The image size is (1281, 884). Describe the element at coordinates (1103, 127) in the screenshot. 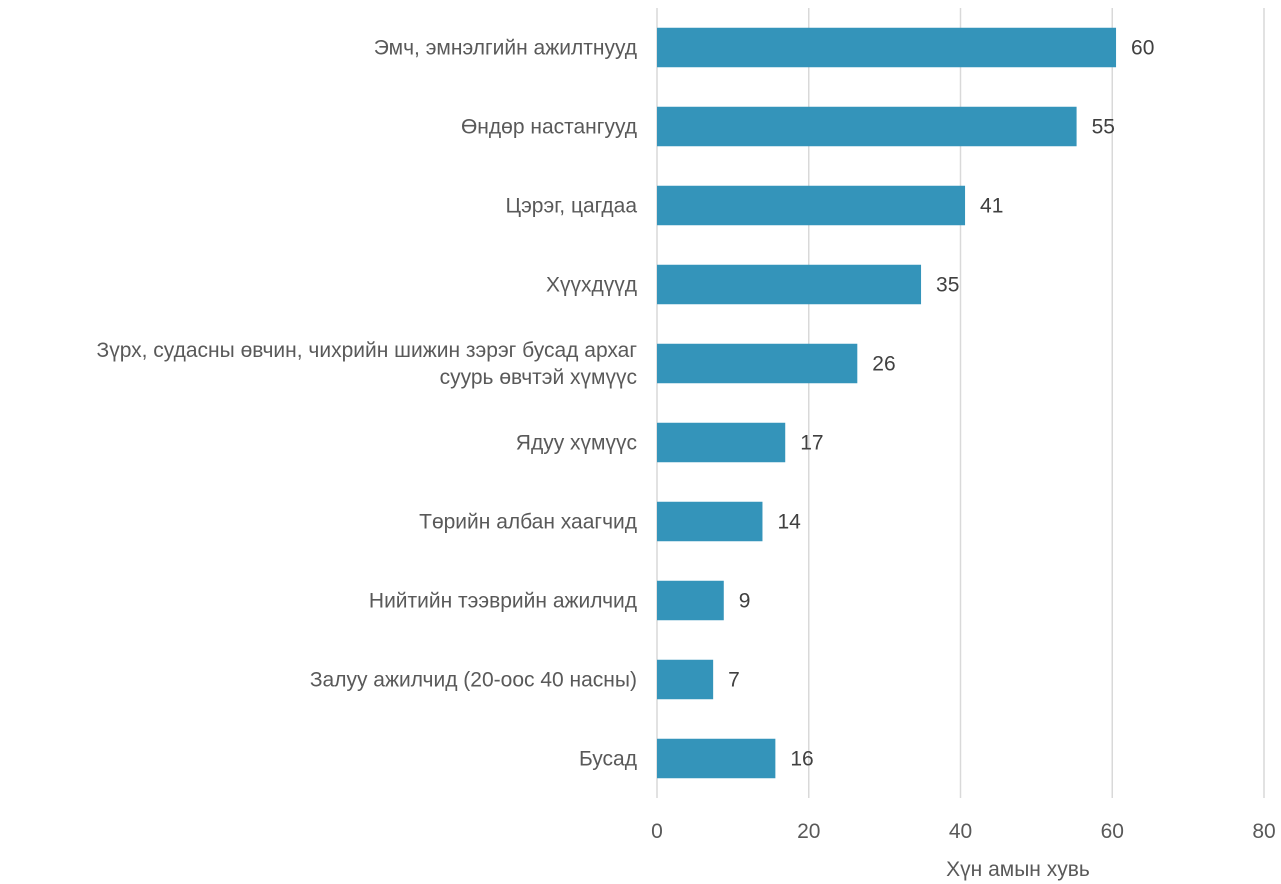

I see `data-label-1: 55` at that location.